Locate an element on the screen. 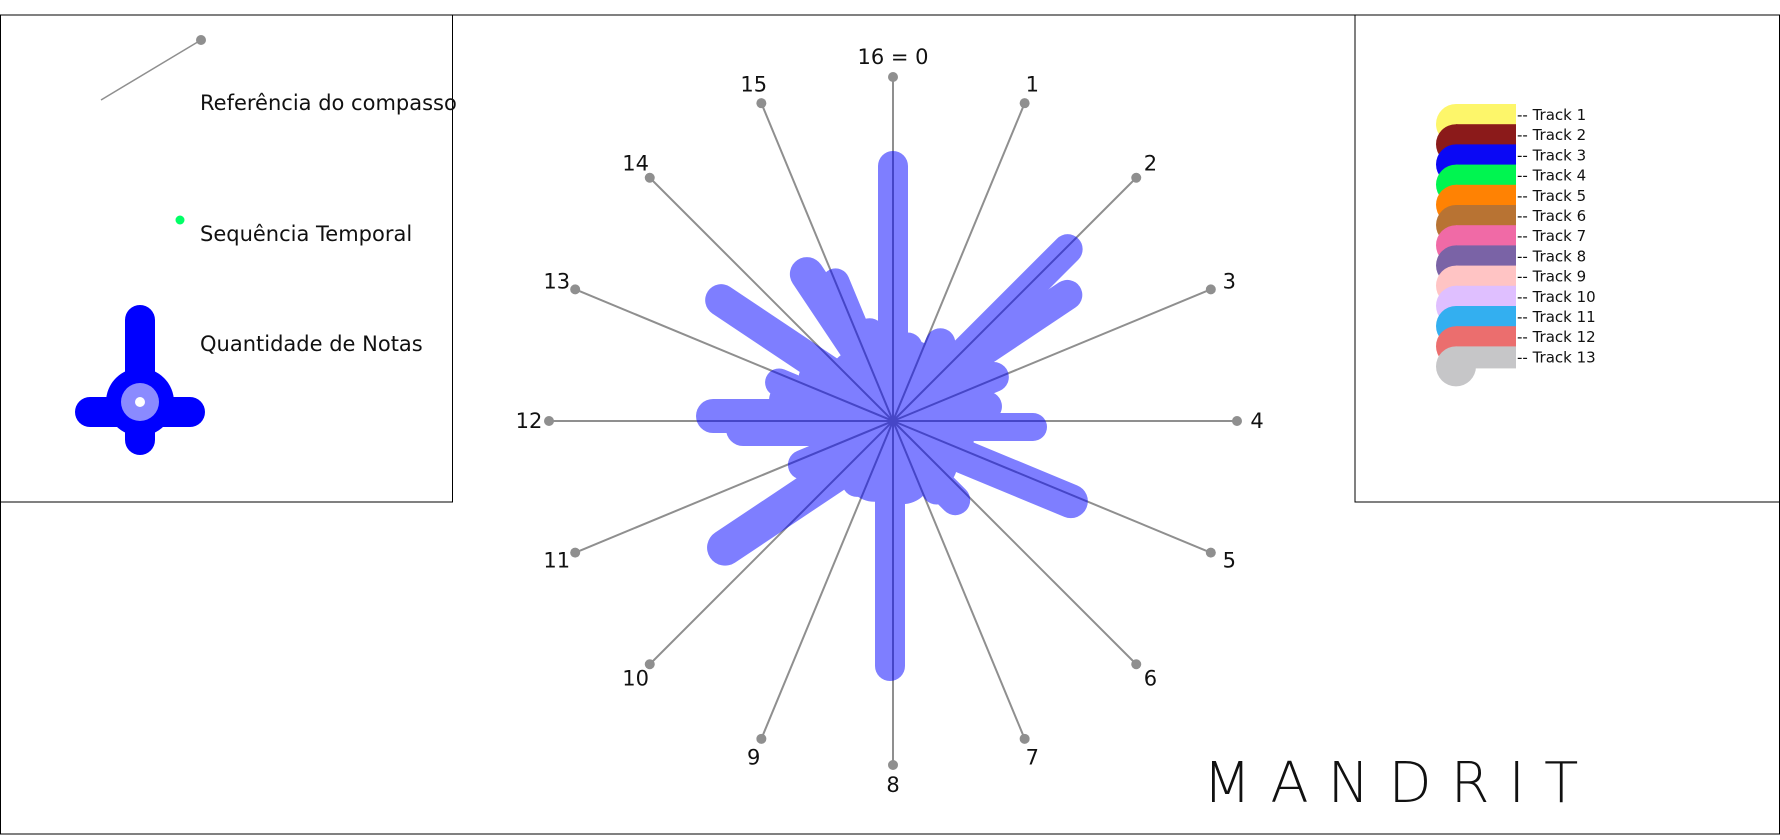 This screenshot has width=1780, height=840. beat-label: 14 is located at coordinates (635, 164).